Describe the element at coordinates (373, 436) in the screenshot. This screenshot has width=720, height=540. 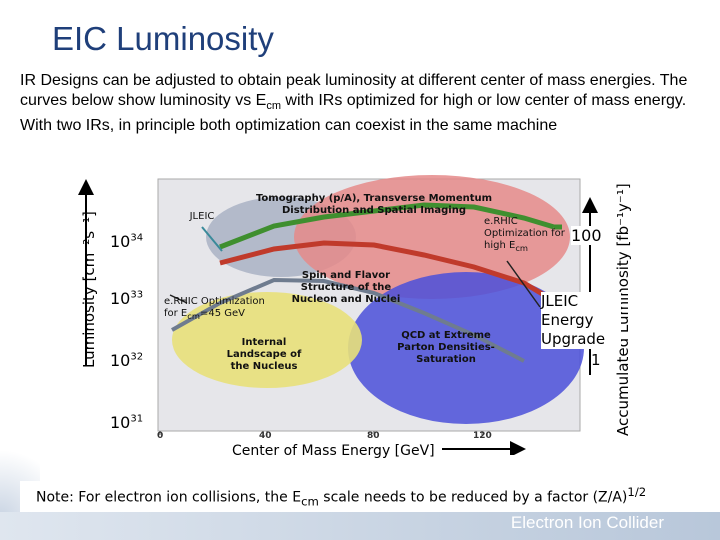
I see `xtick-80: 80` at that location.